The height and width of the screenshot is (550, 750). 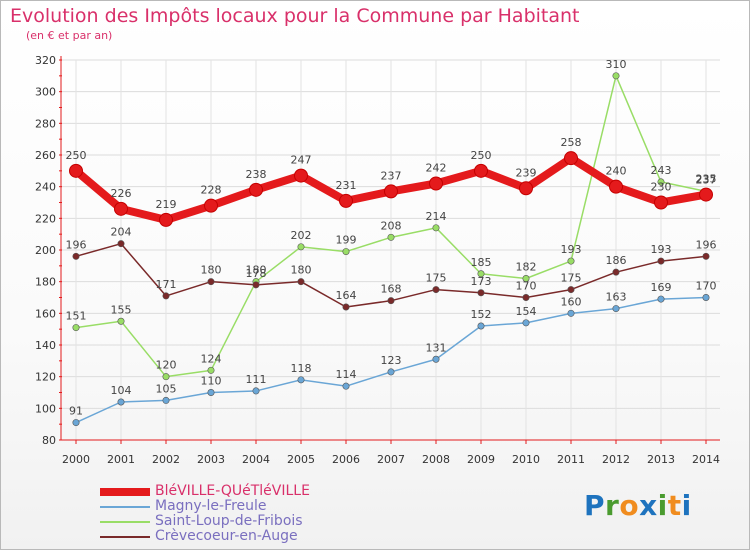 What do you see at coordinates (391, 225) in the screenshot?
I see `data-label: 208` at bounding box center [391, 225].